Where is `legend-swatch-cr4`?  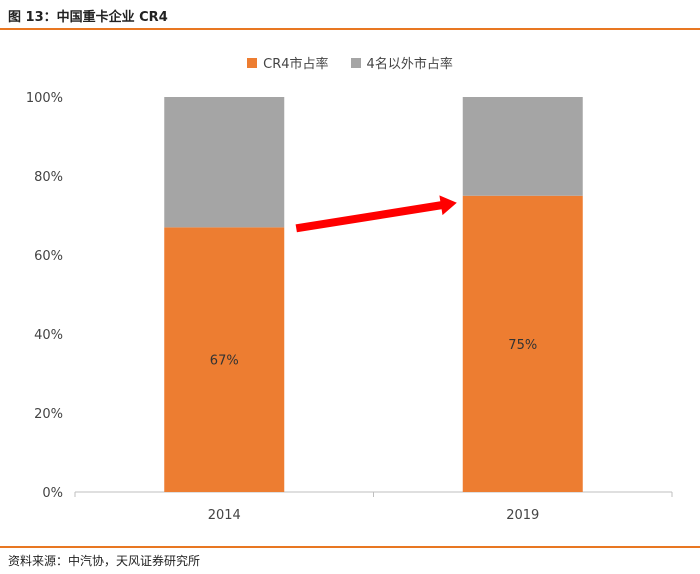 legend-swatch-cr4 is located at coordinates (252, 62).